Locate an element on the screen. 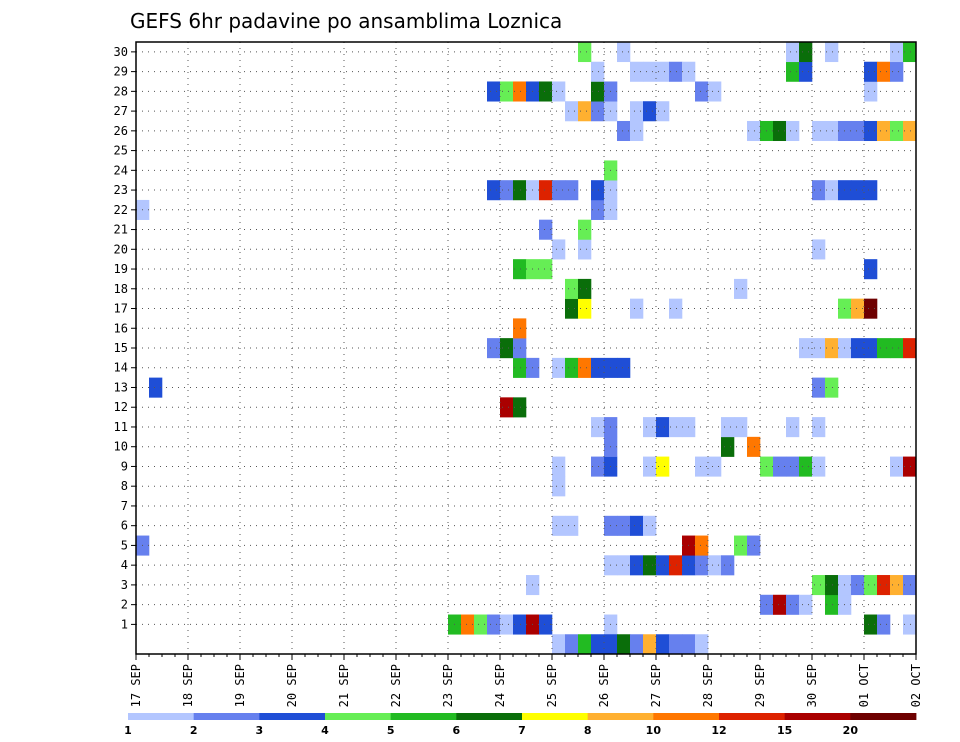  y-tick-label: 27 is located at coordinates (121, 111).